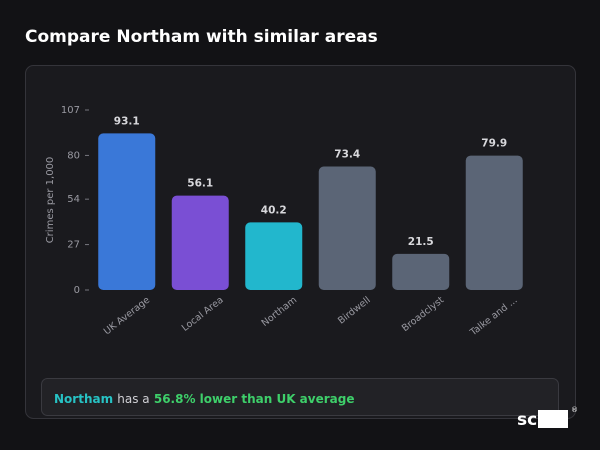  Describe the element at coordinates (200, 184) in the screenshot. I see `value-label: 56.1` at that location.